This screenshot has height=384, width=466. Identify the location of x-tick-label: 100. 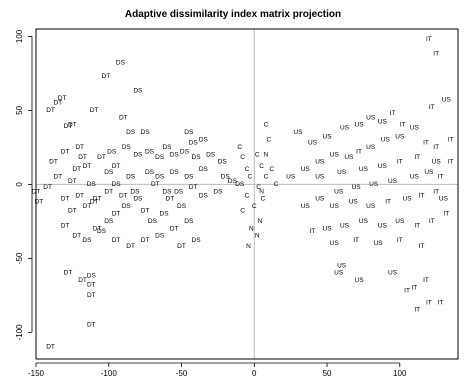
(400, 373).